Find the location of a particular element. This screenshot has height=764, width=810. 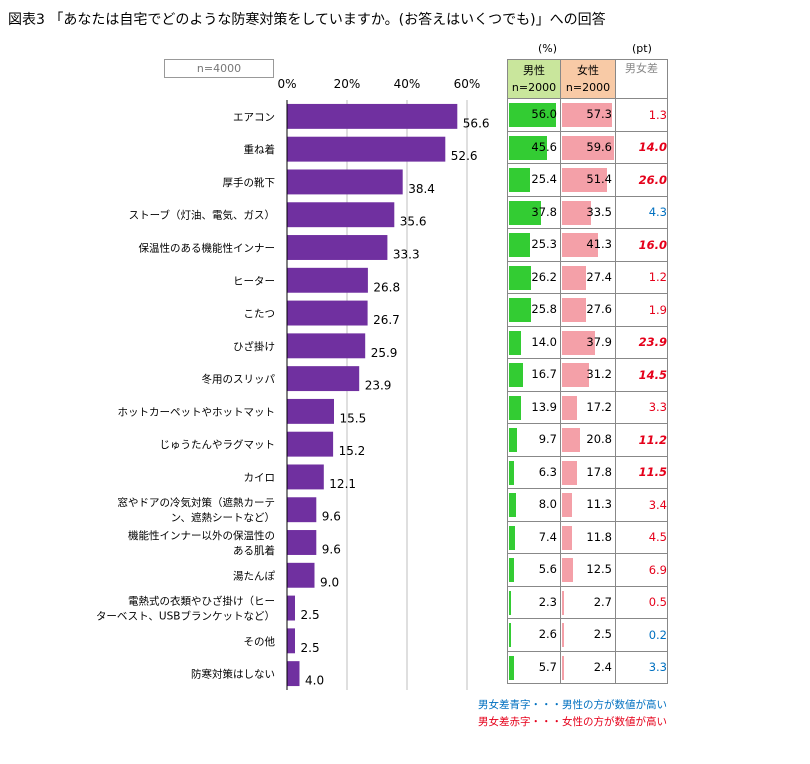

female-cell: 27.6 is located at coordinates (588, 310).